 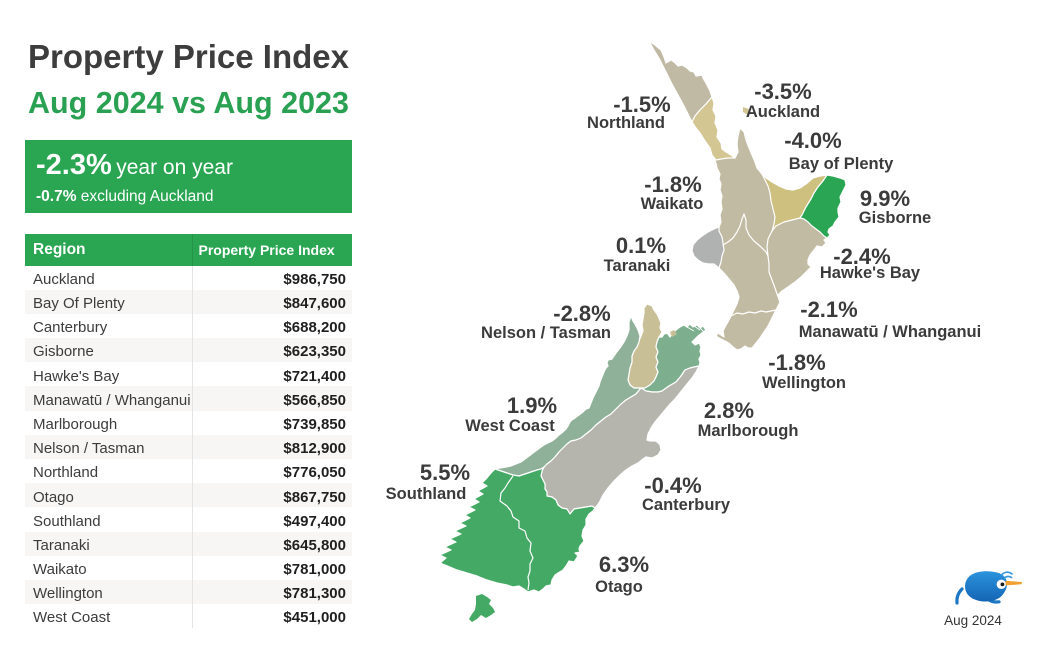 I want to click on svg-text: Northland, so click(x=626, y=123).